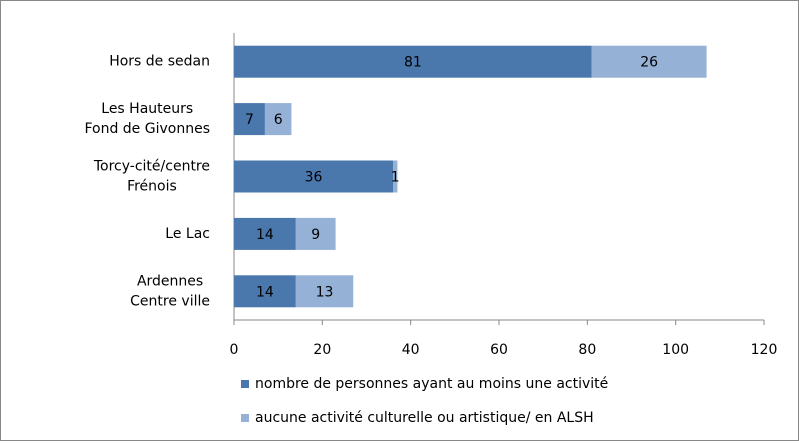 This screenshot has height=445, width=799. What do you see at coordinates (147, 109) in the screenshot?
I see `y-tick-label: Les Hauteurs` at bounding box center [147, 109].